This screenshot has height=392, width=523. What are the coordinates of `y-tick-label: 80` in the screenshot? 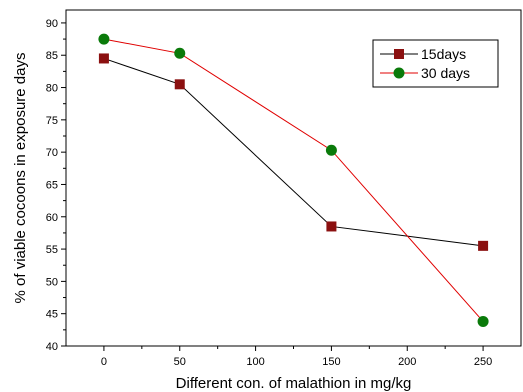 It's located at (52, 89).